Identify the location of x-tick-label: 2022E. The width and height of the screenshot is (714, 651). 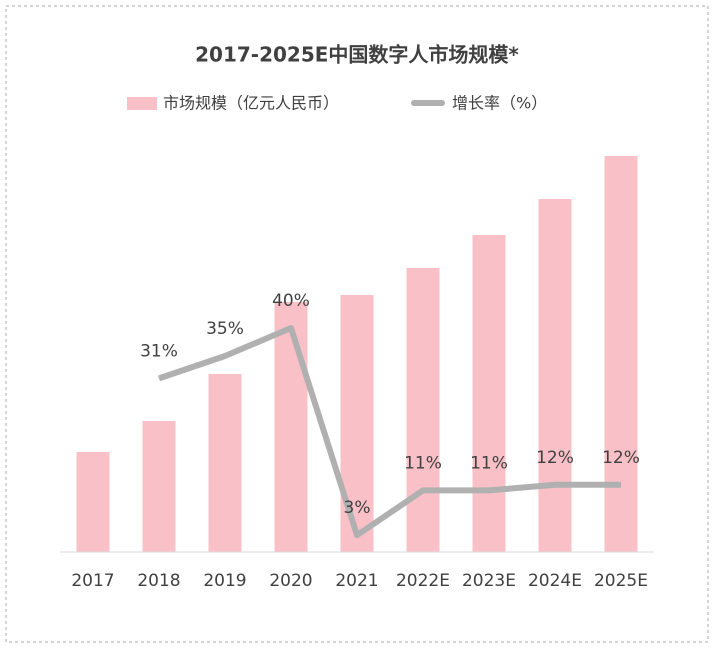
(423, 581).